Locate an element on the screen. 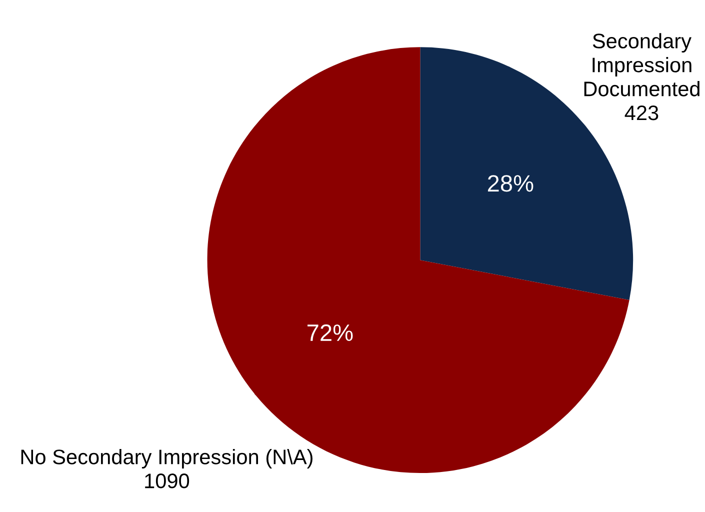 This screenshot has width=705, height=512. data-label: 72% is located at coordinates (330, 332).